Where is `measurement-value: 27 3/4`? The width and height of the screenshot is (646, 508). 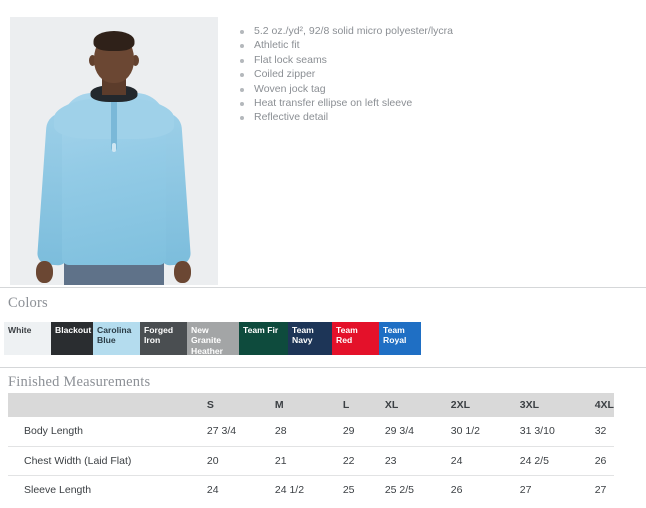
measurement-value: 27 3/4 is located at coordinates (221, 431).